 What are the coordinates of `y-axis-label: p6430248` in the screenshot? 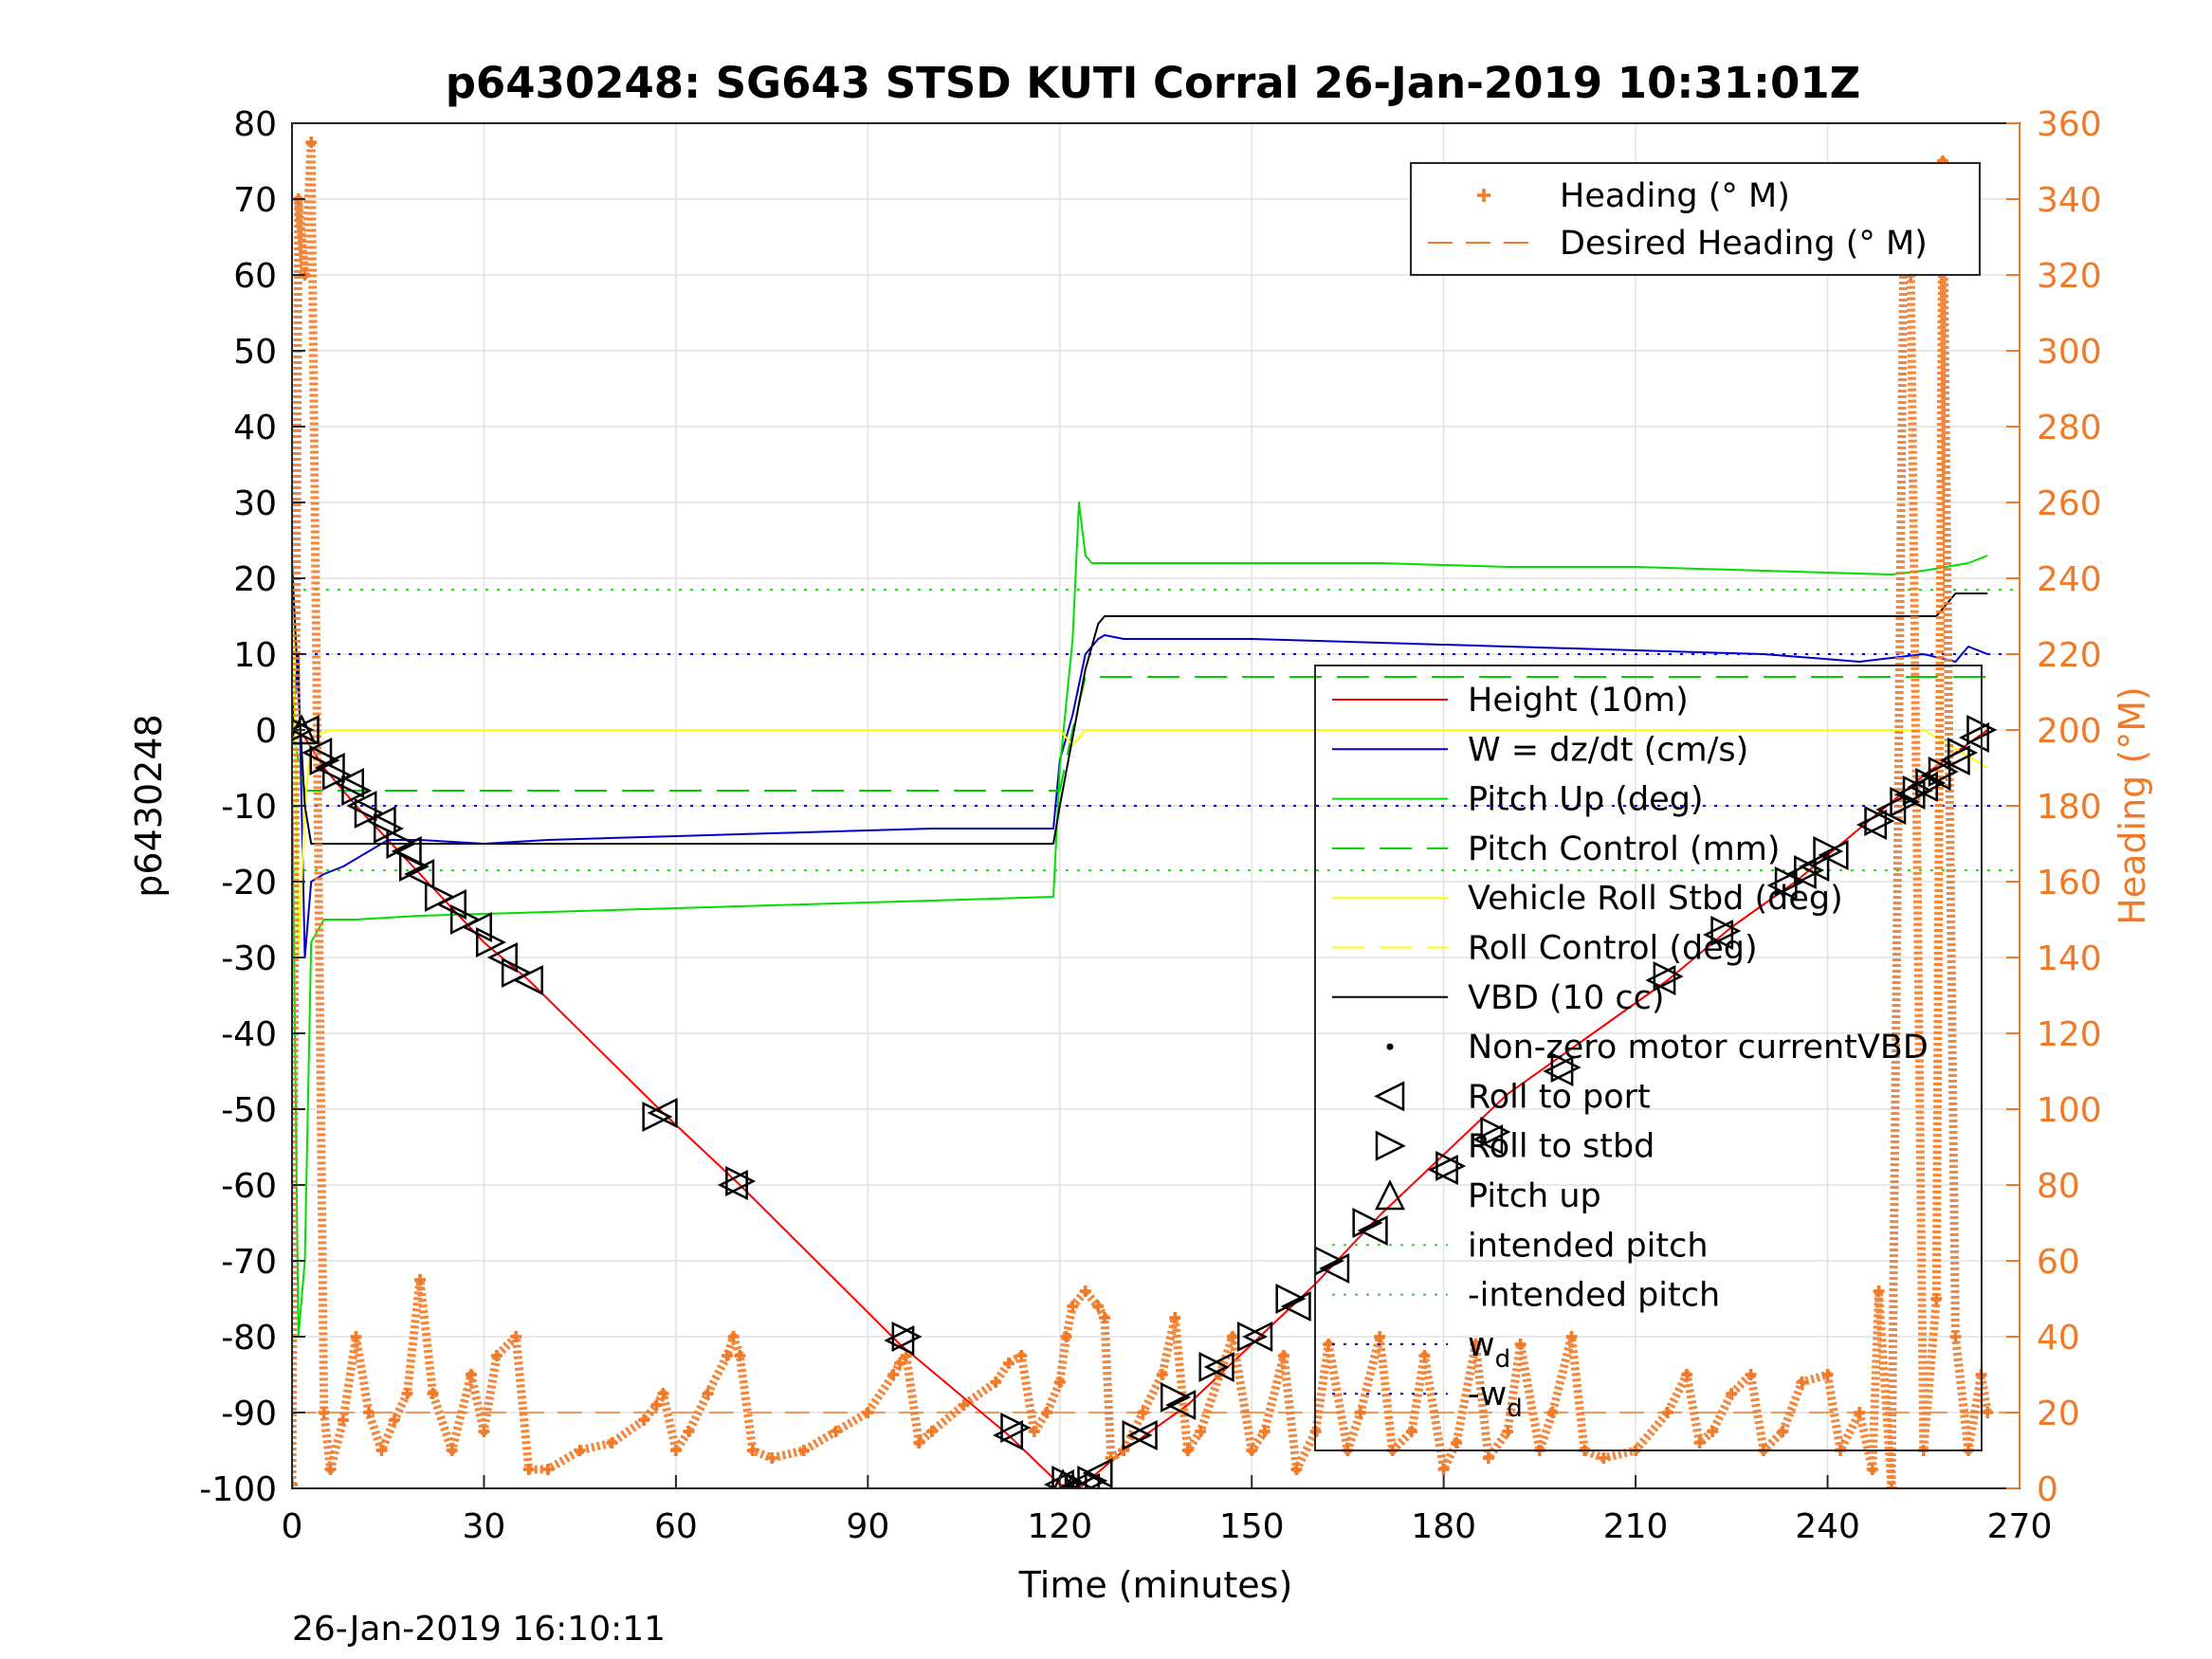 It's located at (149, 805).